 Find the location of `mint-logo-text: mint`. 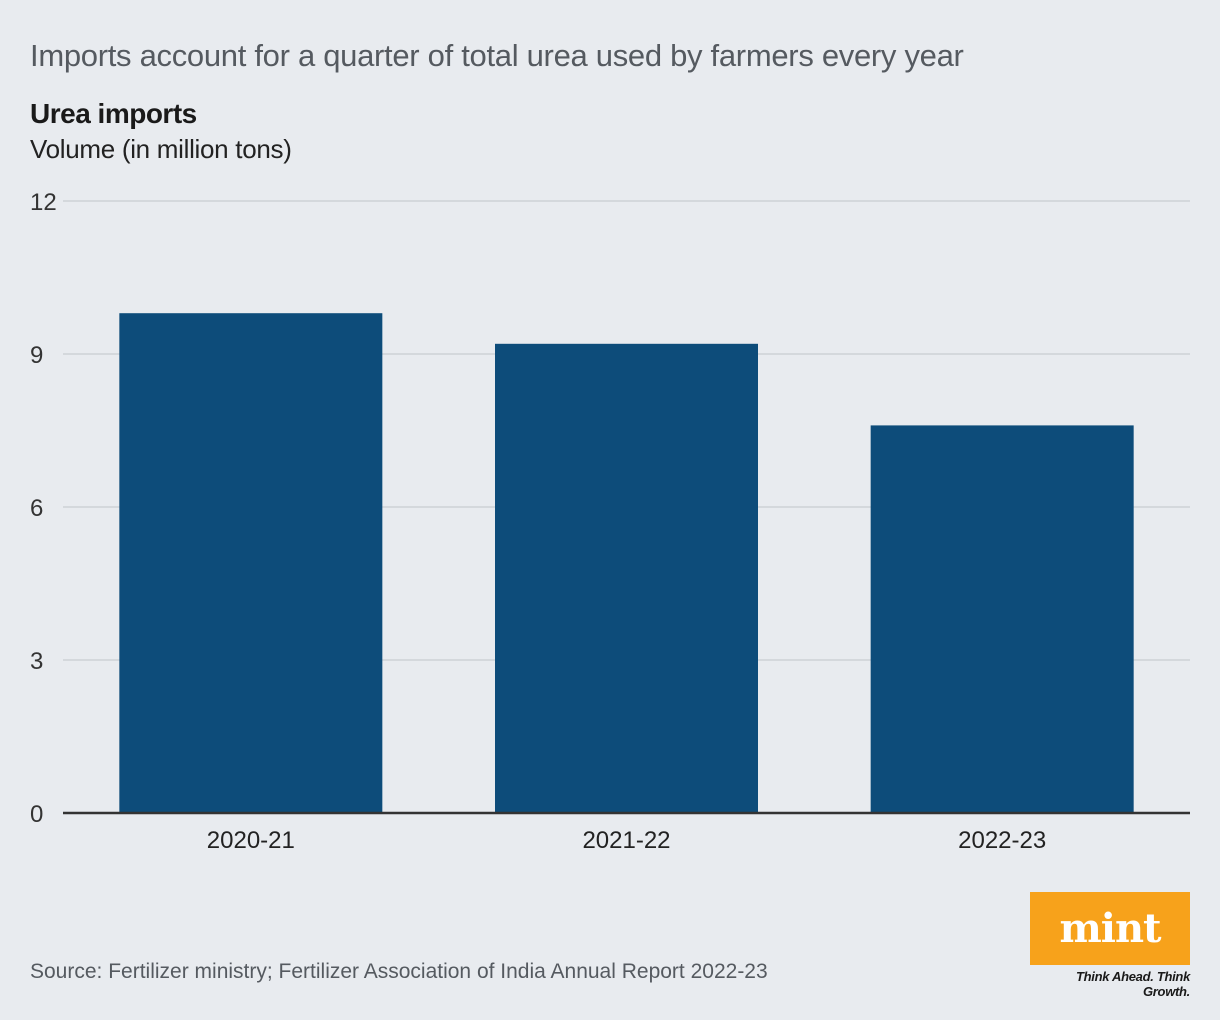

mint-logo-text: mint is located at coordinates (1110, 928).